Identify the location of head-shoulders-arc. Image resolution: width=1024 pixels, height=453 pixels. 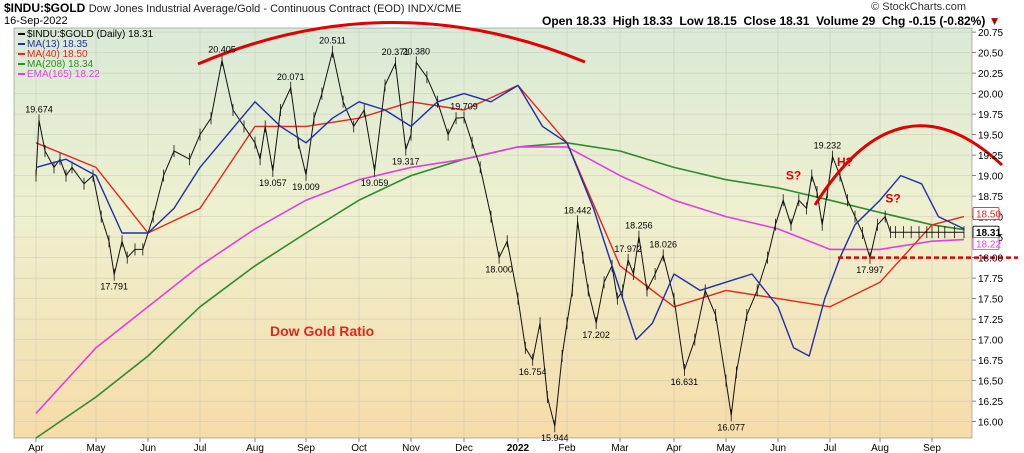
(908, 165).